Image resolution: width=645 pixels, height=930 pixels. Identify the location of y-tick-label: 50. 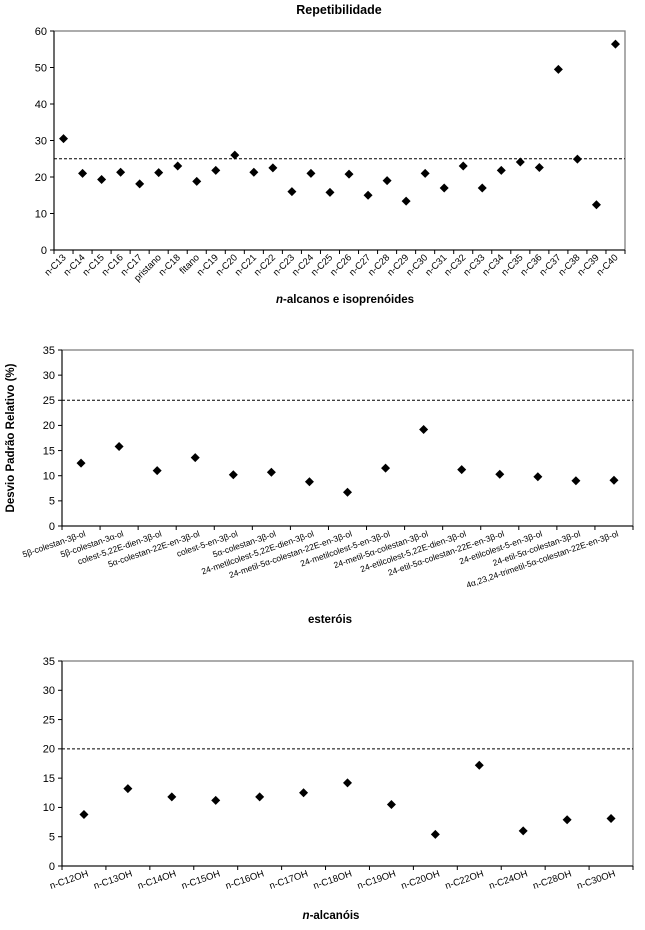
(41, 68).